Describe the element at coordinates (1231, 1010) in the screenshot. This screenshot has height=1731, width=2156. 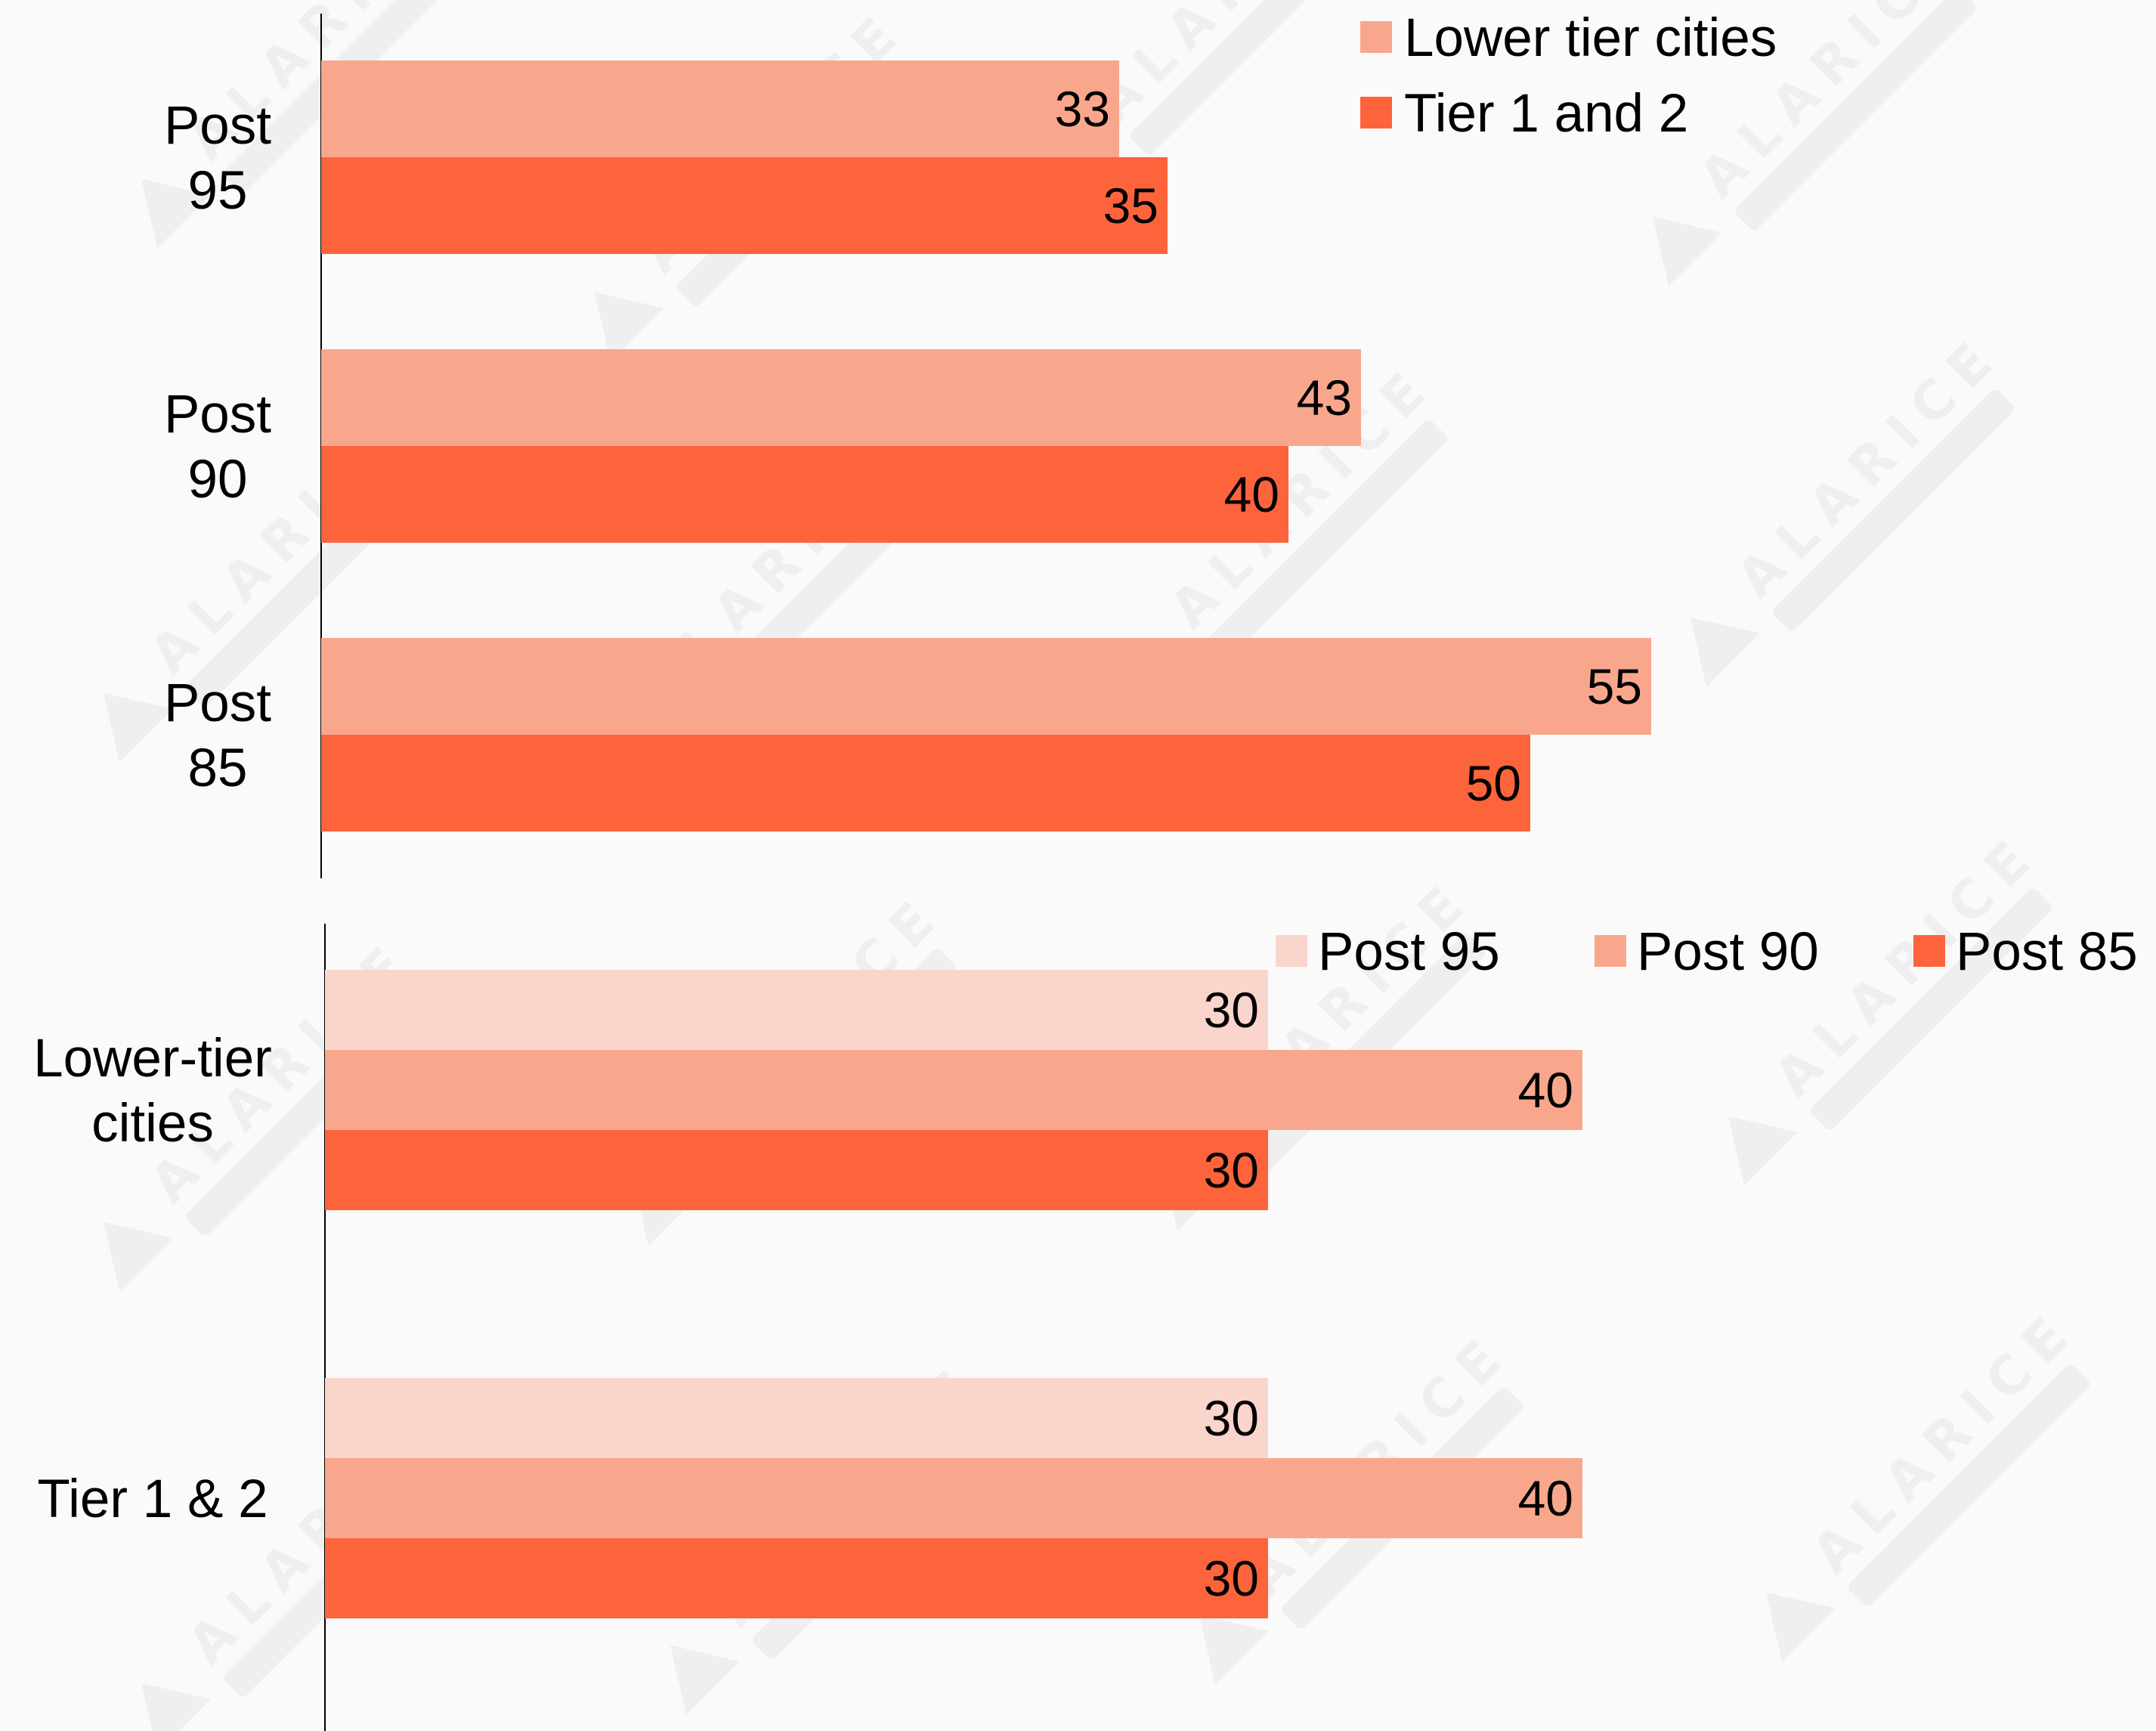
I see `data-label-post-95-lower-tier-cities: 30` at that location.